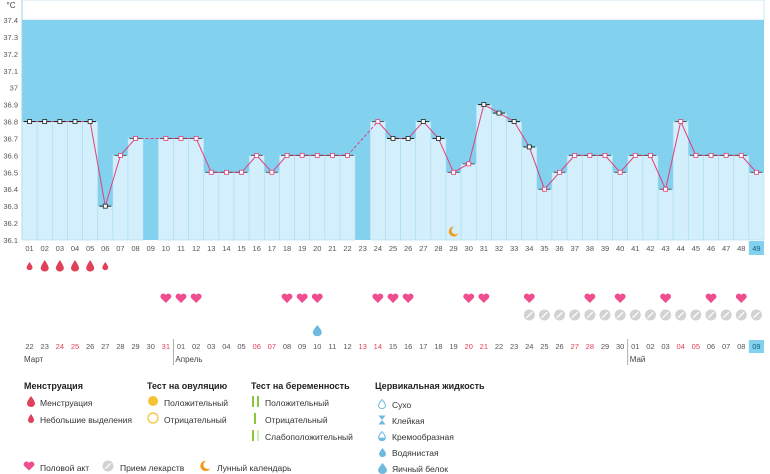  Describe the element at coordinates (302, 248) in the screenshot. I see `cycle-day-label: 19` at that location.